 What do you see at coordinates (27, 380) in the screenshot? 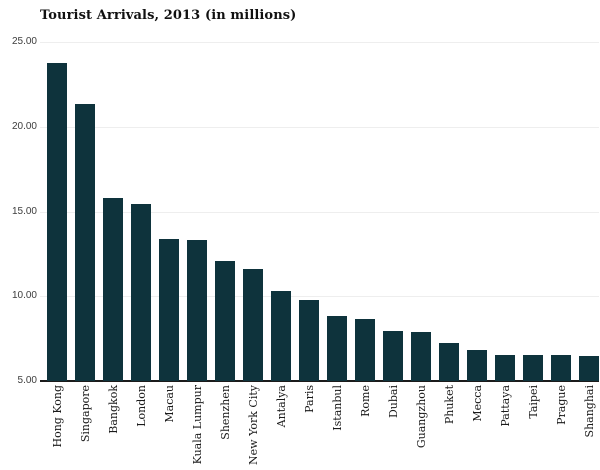
I see `y-tick-label-5: 5.00` at bounding box center [27, 380].